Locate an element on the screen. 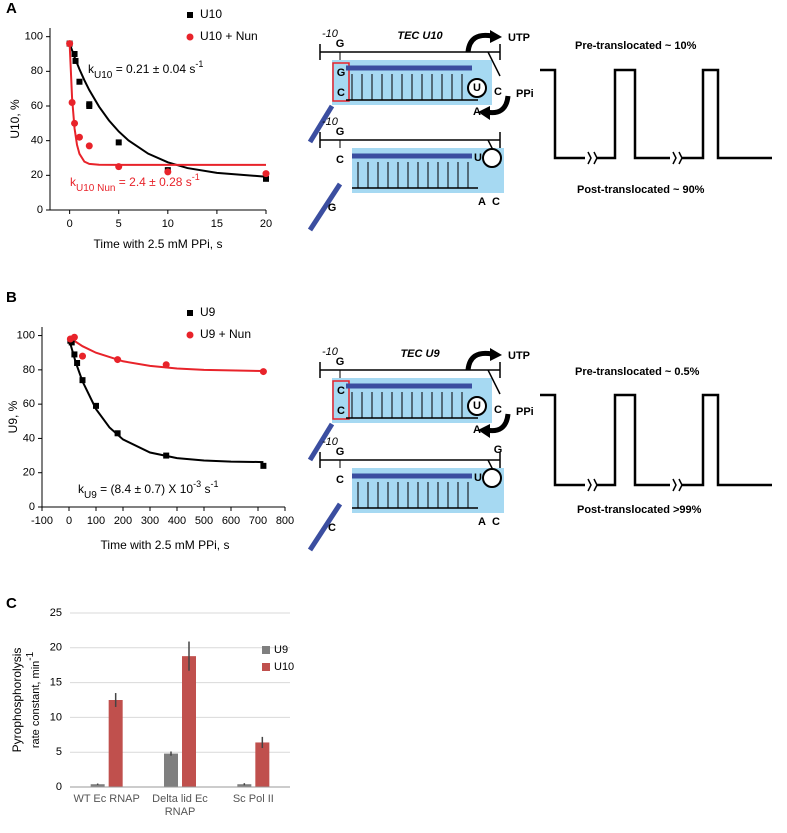 Image resolution: width=787 pixels, height=833 pixels. x-tick-label: 800 is located at coordinates (285, 521).